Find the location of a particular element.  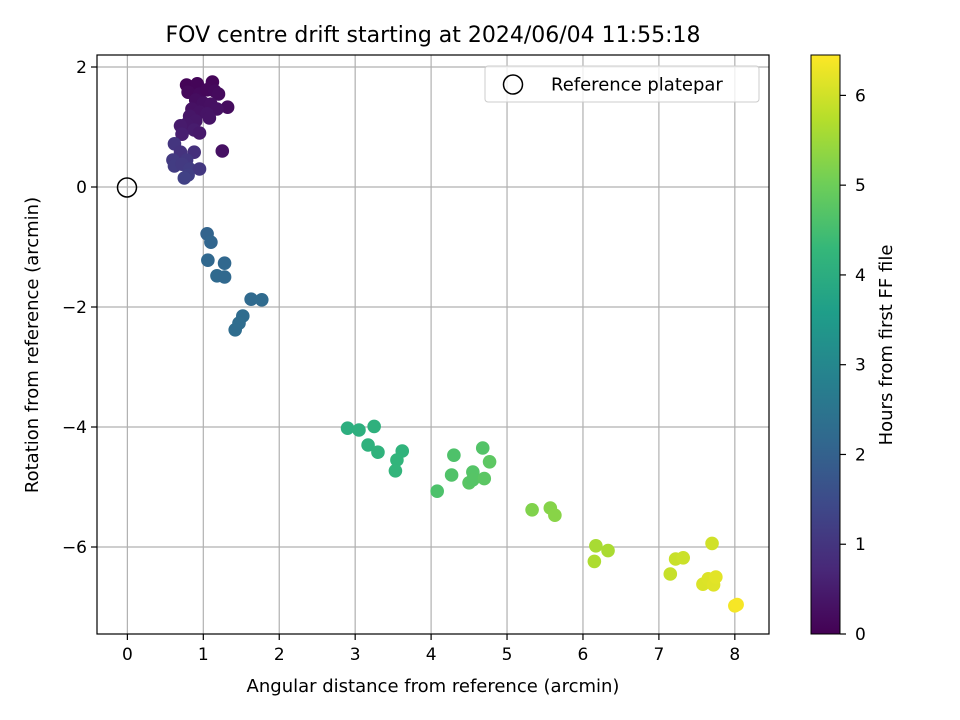

x-tick-label: 8 is located at coordinates (734, 655).